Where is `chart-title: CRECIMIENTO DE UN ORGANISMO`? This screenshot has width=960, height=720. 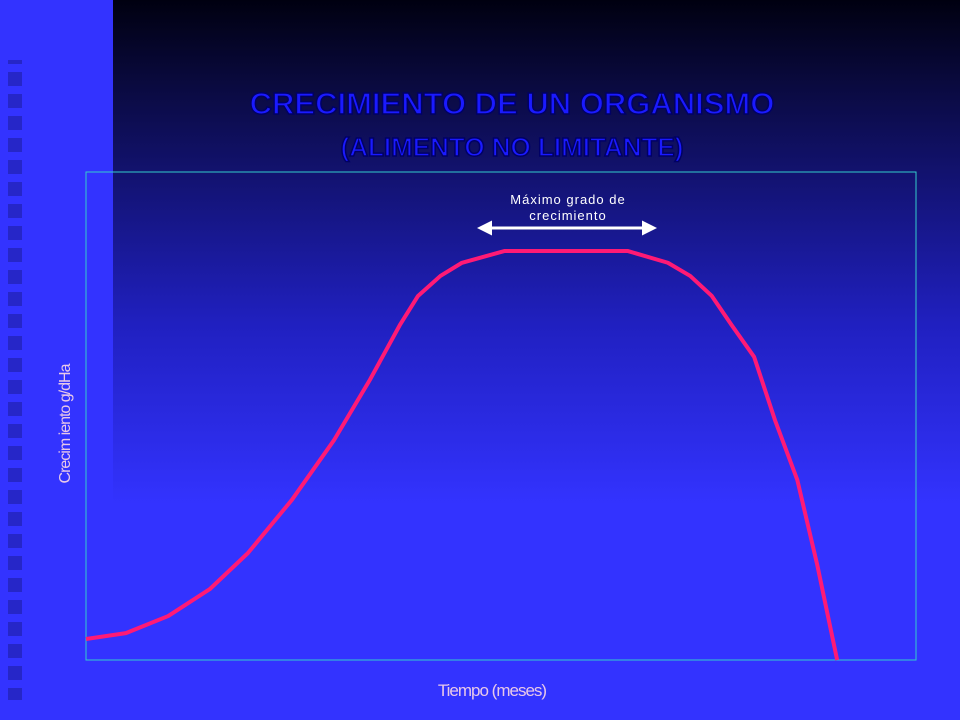 chart-title: CRECIMIENTO DE UN ORGANISMO is located at coordinates (512, 103).